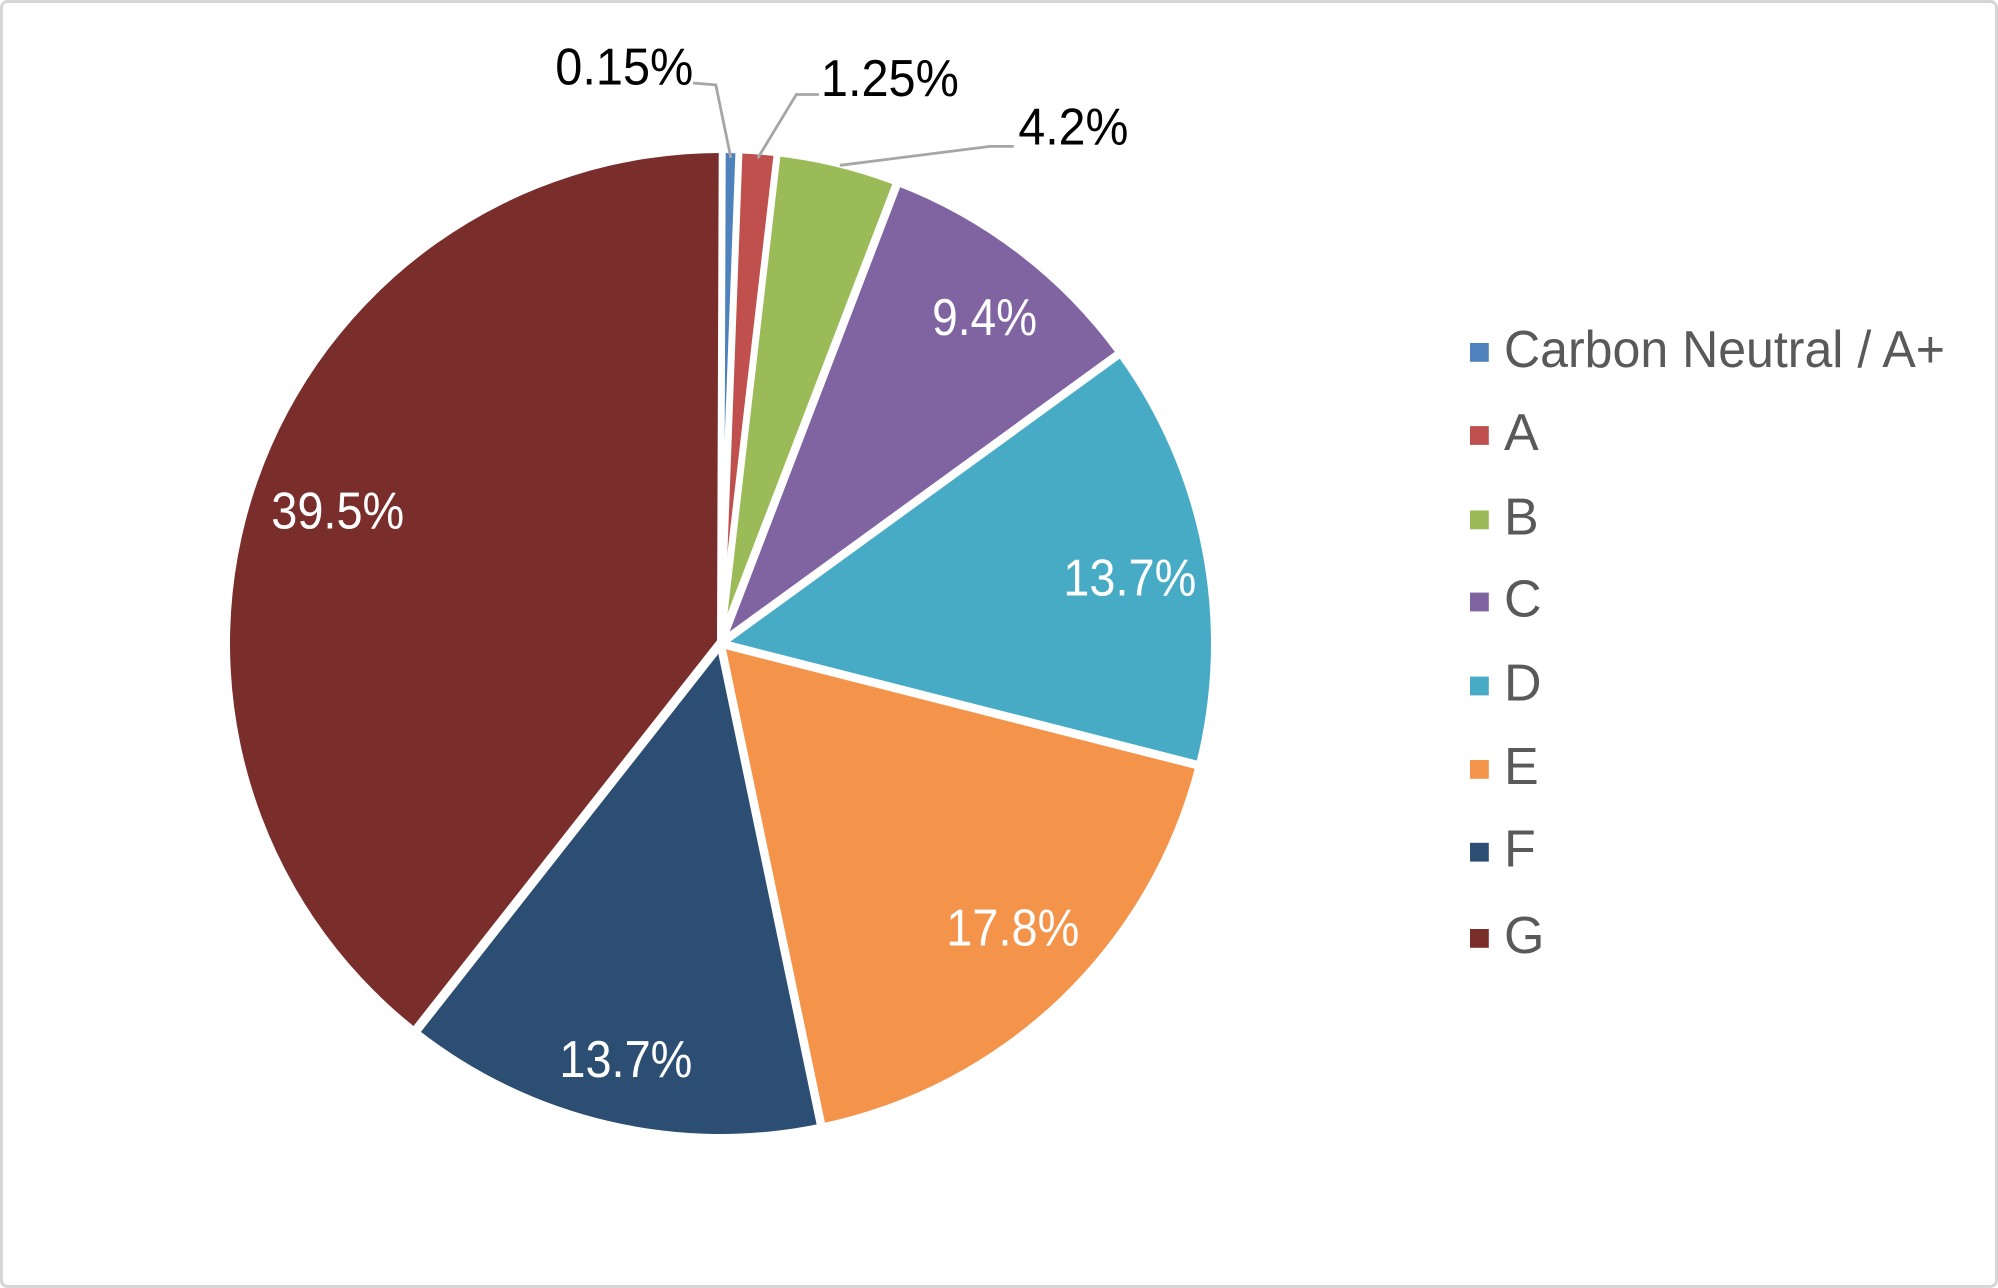  What do you see at coordinates (337, 512) in the screenshot?
I see `svg-text: 39.5%` at bounding box center [337, 512].